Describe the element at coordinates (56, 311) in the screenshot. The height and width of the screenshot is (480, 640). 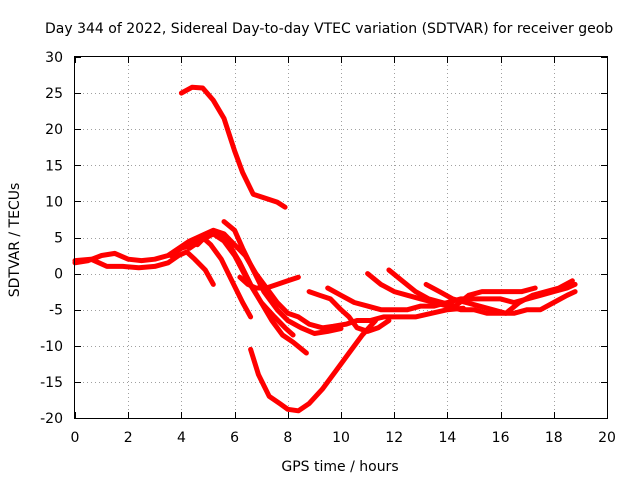
I see `y-tick-label: -5` at that location.